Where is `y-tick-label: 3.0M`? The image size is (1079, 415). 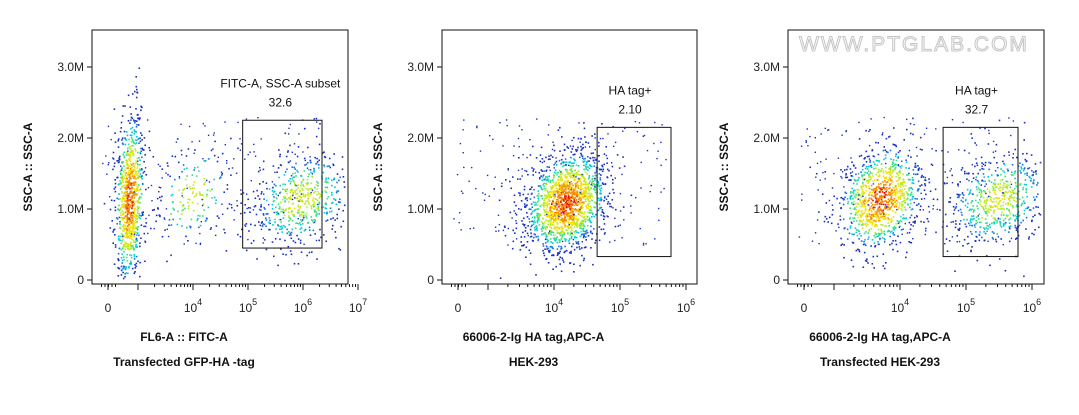 y-tick-label: 3.0M is located at coordinates (420, 67).